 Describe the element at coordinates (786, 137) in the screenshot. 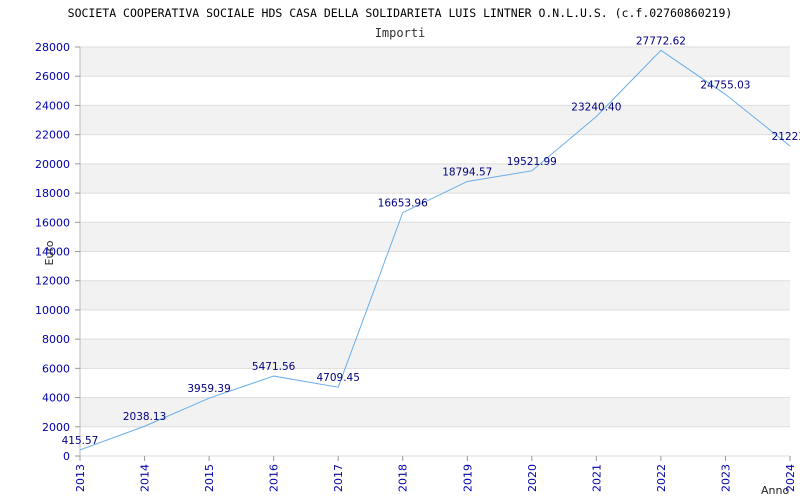

I see `data-label: 21223.` at that location.